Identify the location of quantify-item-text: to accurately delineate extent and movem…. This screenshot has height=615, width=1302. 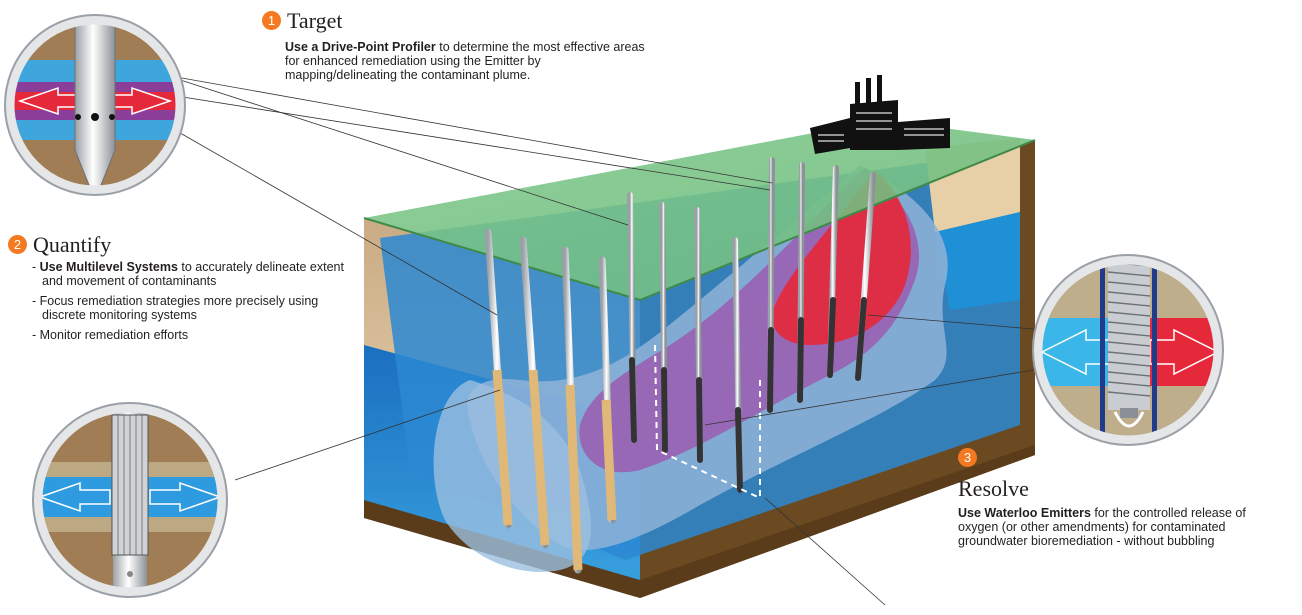
(193, 274).